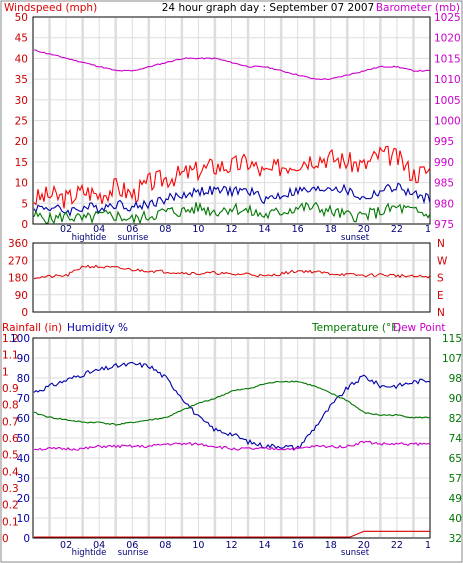  What do you see at coordinates (10, 489) in the screenshot?
I see `rainfall-ytick-label: 0.3` at bounding box center [10, 489].